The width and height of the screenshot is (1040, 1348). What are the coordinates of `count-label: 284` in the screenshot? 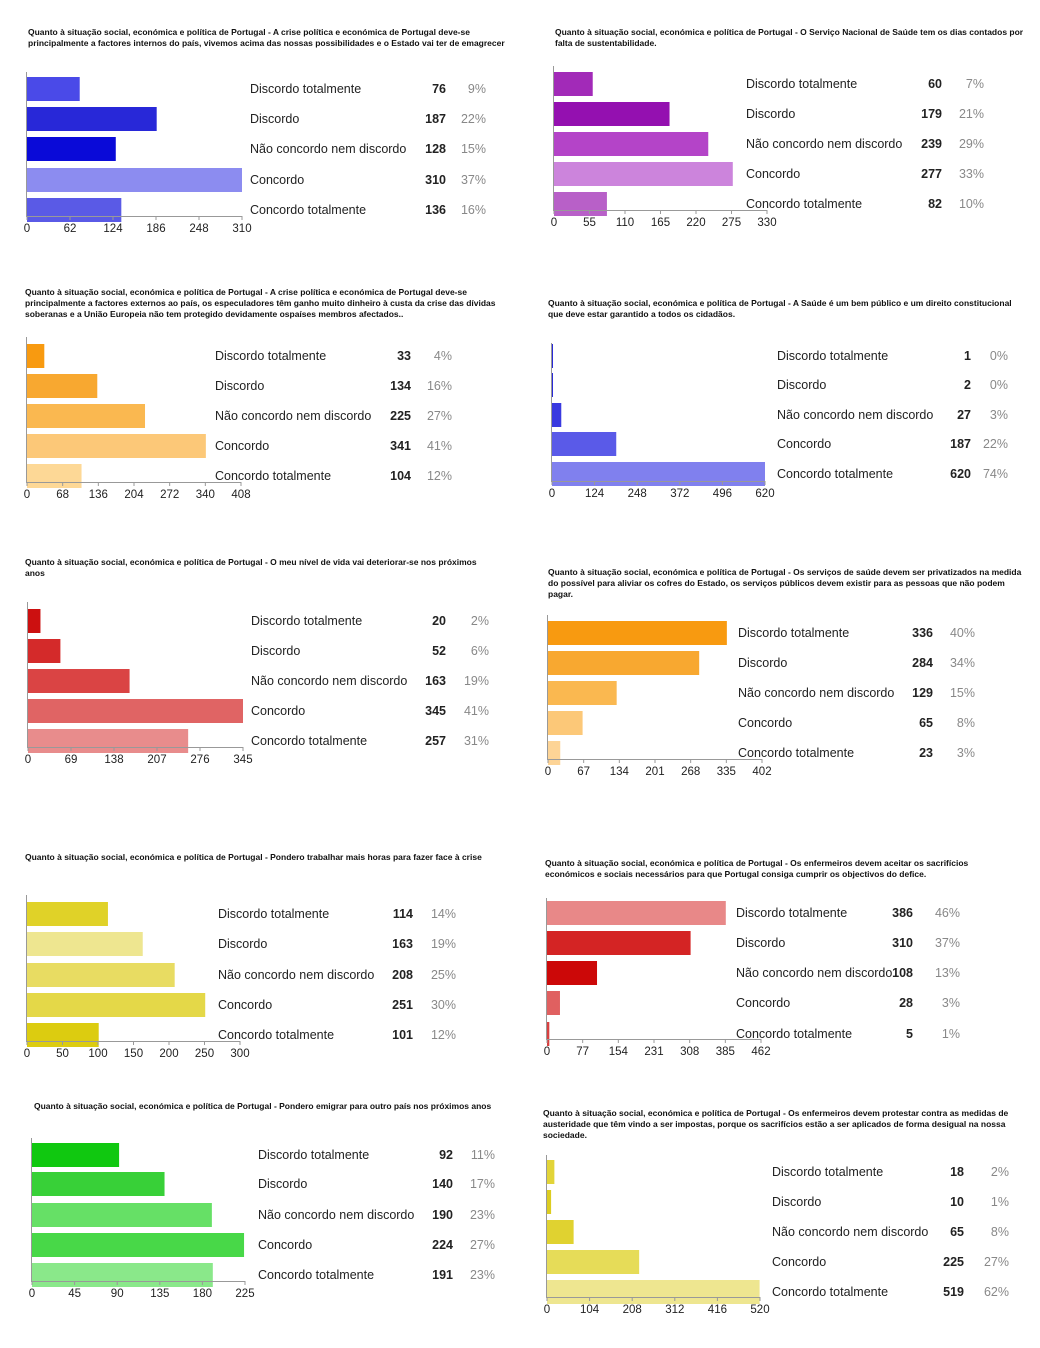 It's located at (922, 663).